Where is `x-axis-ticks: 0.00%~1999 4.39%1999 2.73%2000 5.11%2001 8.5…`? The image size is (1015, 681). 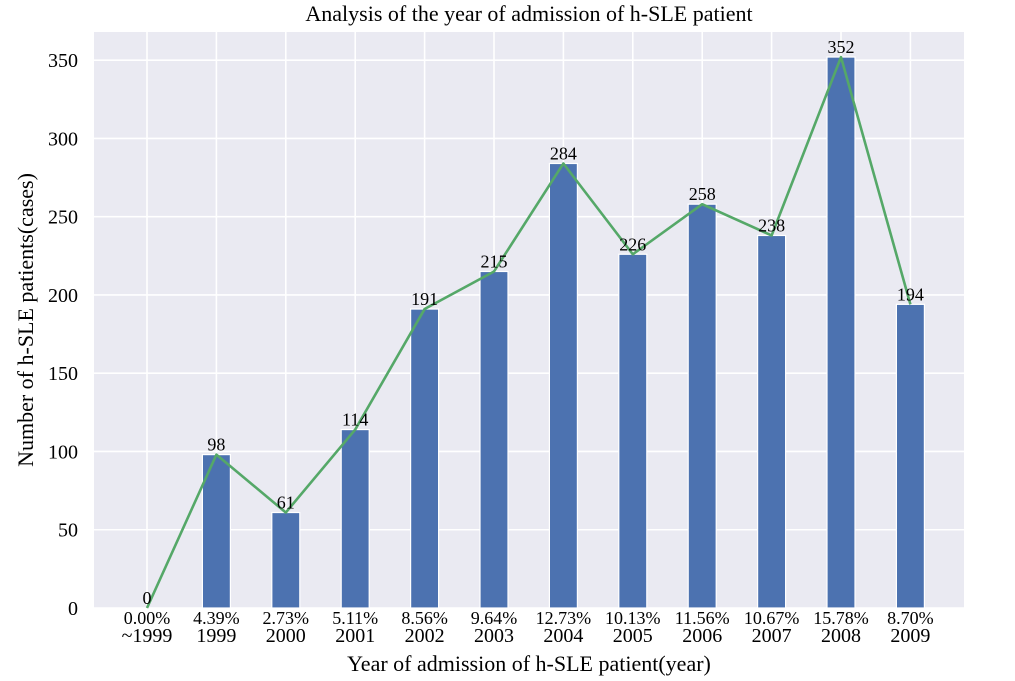 x-axis-ticks: 0.00%~1999 4.39%1999 2.73%2000 5.11%2001 8.5… is located at coordinates (528, 627).